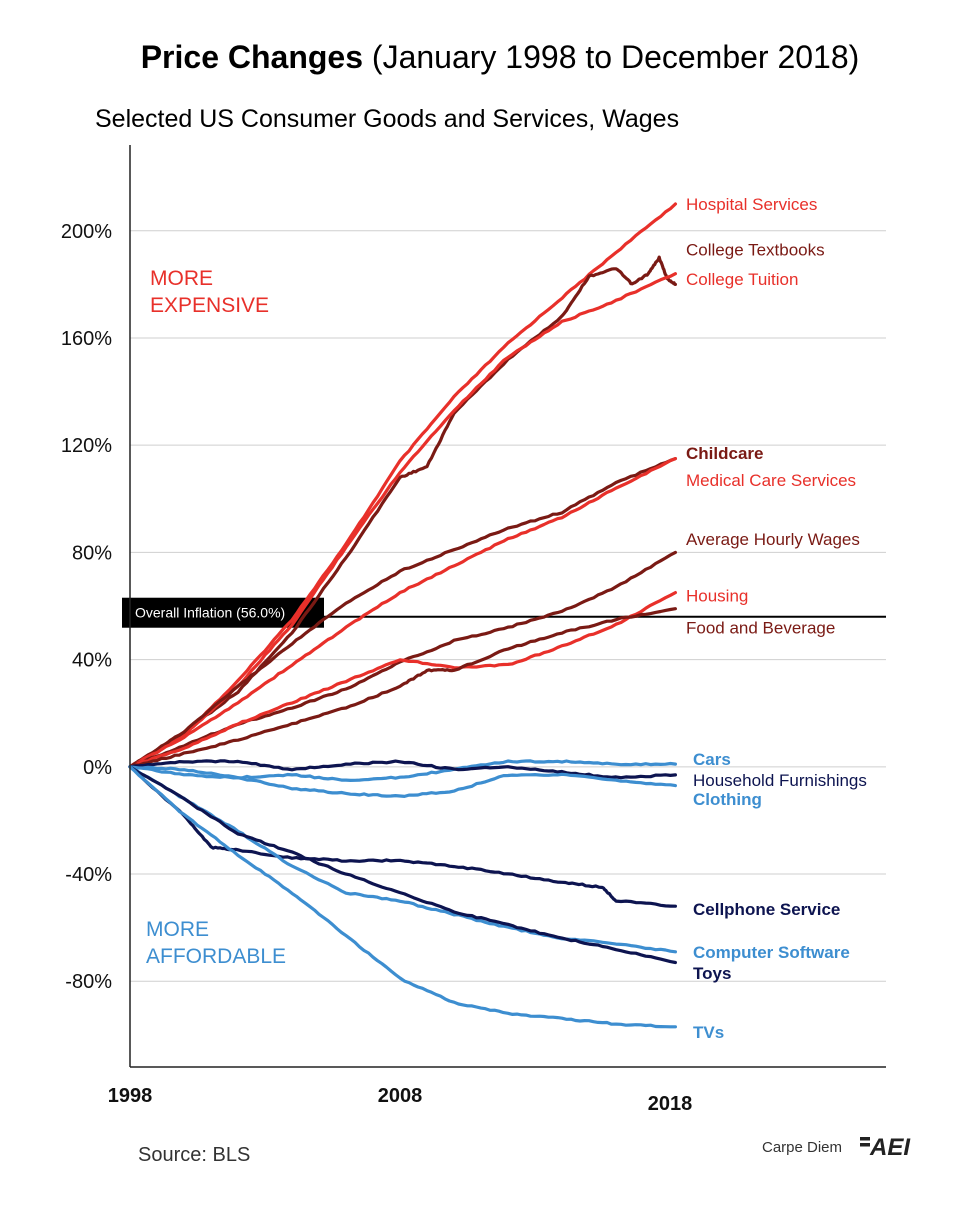 The image size is (956, 1220). I want to click on aei-logo-text: AEI, so click(890, 1147).